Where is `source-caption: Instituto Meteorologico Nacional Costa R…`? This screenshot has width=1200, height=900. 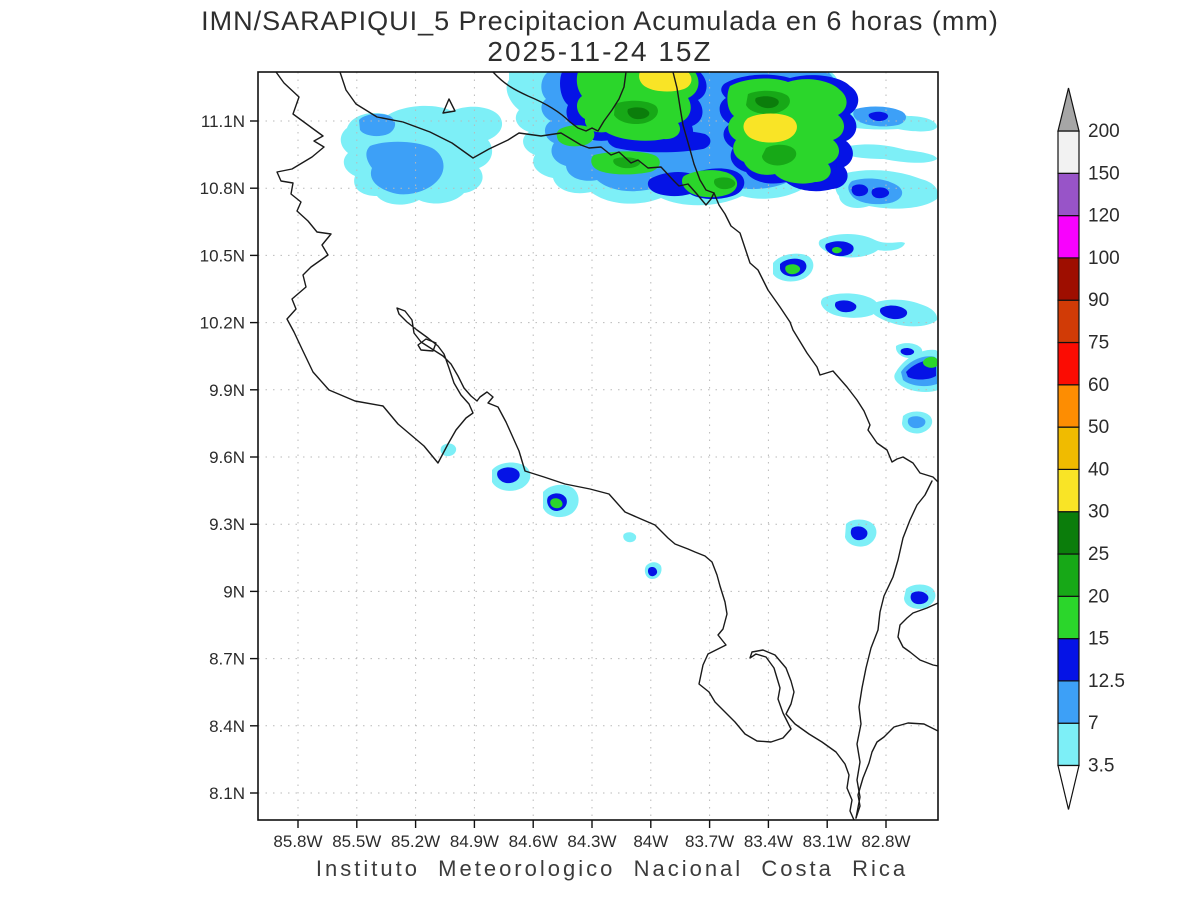
source-caption: Instituto Meteorologico Nacional Costa R… is located at coordinates (612, 868).